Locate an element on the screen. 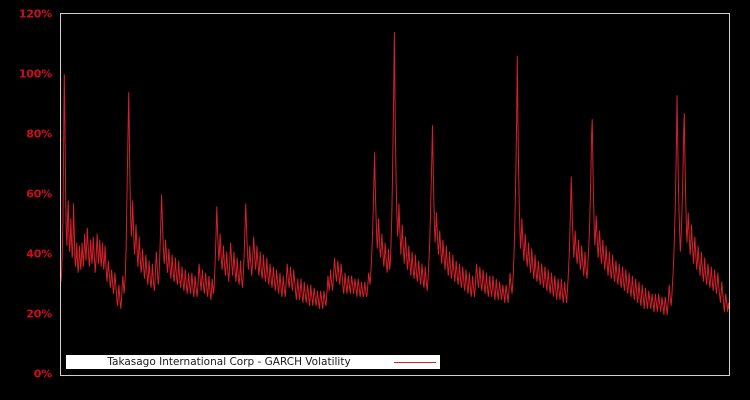 This screenshot has width=750, height=400. legend-line-swatch is located at coordinates (415, 362).